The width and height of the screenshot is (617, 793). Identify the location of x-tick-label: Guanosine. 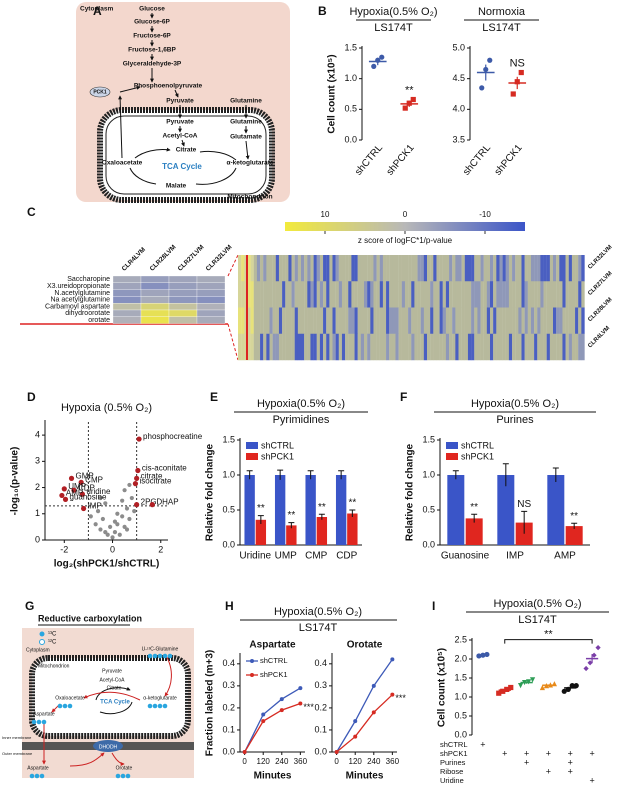
(465, 556).